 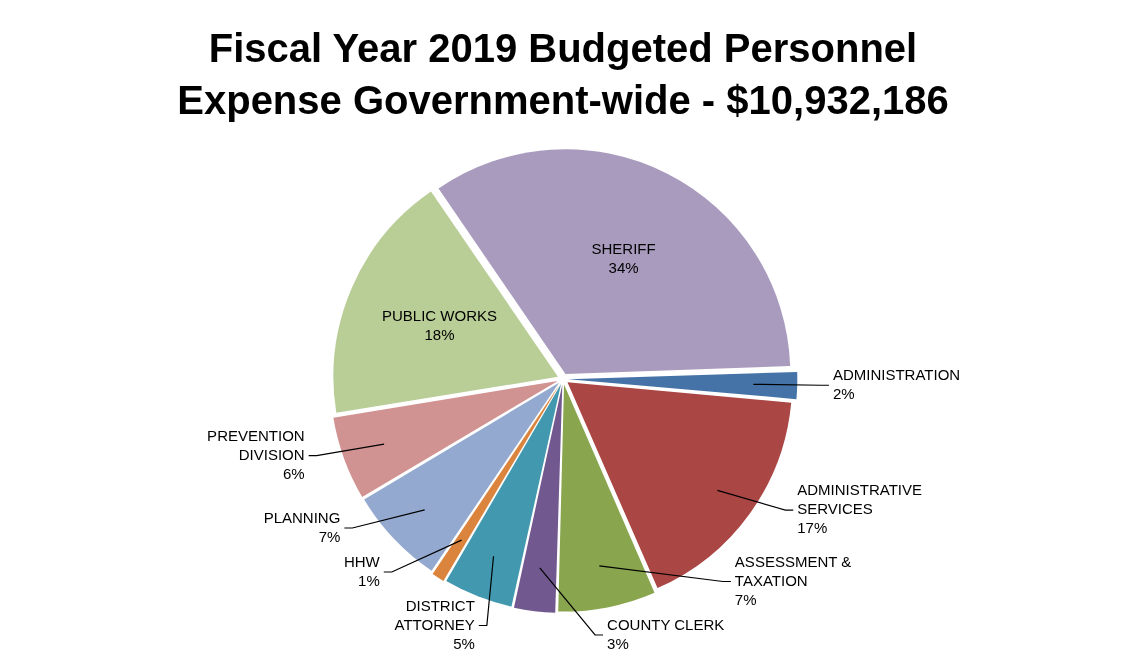 What do you see at coordinates (439, 334) in the screenshot?
I see `data-label: 18%` at bounding box center [439, 334].